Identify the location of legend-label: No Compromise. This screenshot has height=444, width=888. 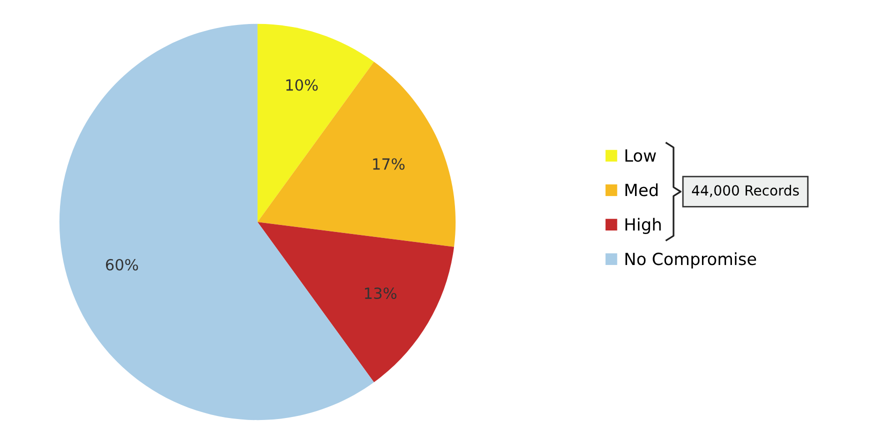
(690, 260).